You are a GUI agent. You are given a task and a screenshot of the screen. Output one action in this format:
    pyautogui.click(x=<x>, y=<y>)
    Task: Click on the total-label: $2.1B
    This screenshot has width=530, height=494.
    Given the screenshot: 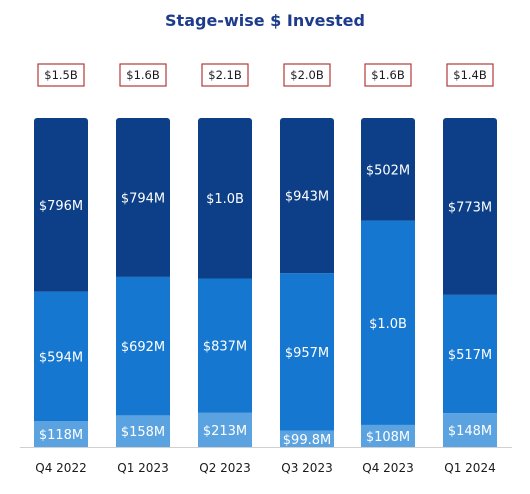 What is the action you would take?
    pyautogui.click(x=225, y=75)
    